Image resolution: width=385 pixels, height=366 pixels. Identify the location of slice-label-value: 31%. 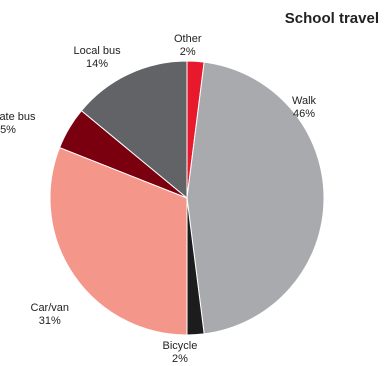
(49, 321).